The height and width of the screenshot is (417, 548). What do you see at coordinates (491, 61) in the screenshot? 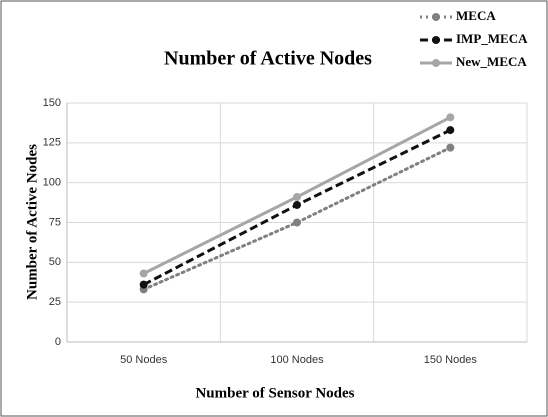
I see `legend-label: New_MECA` at bounding box center [491, 61].